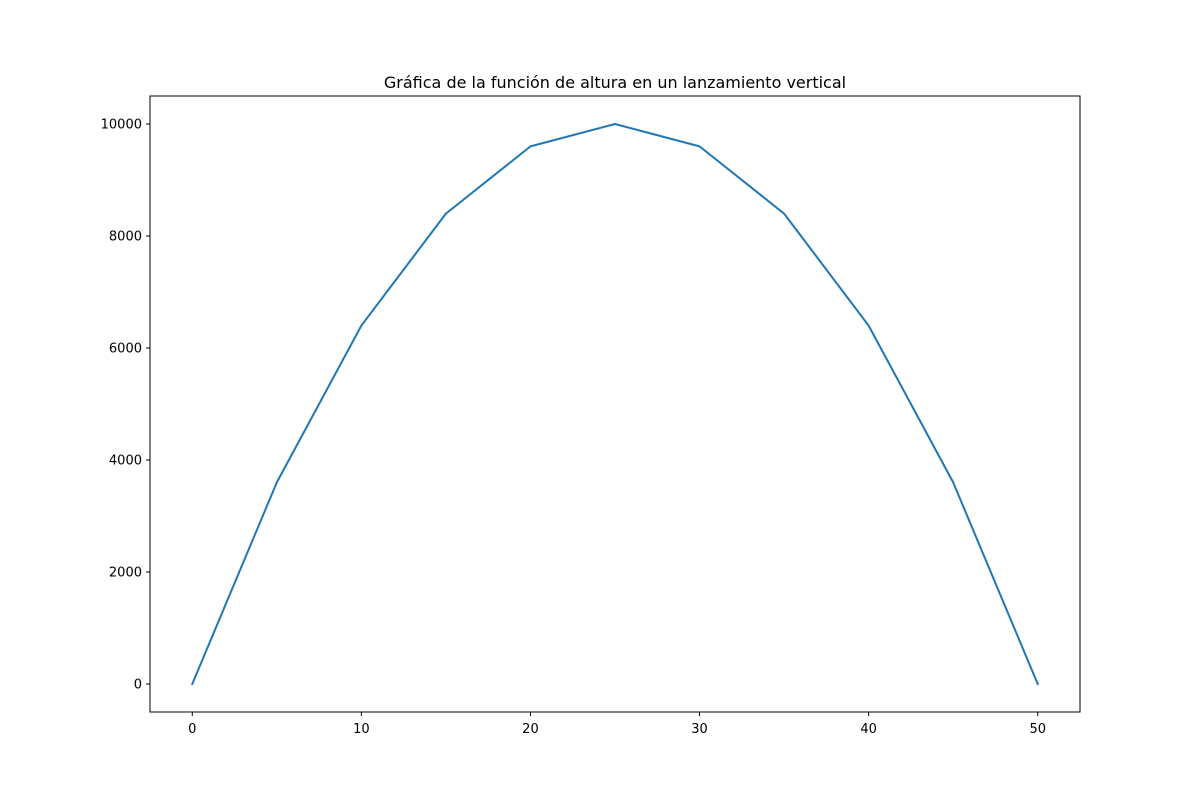 The height and width of the screenshot is (800, 1200). I want to click on x-tick-label: 0, so click(192, 729).